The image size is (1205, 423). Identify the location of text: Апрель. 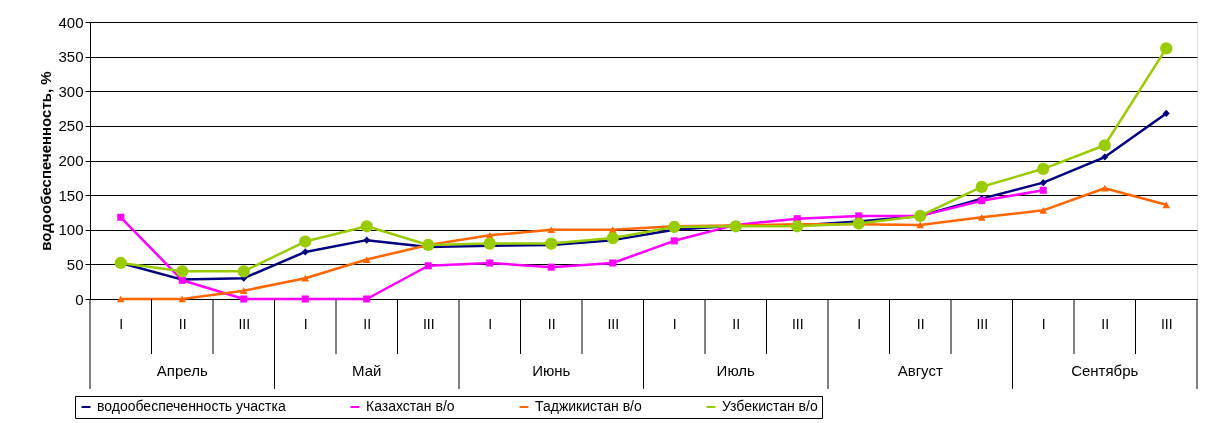
(182, 370).